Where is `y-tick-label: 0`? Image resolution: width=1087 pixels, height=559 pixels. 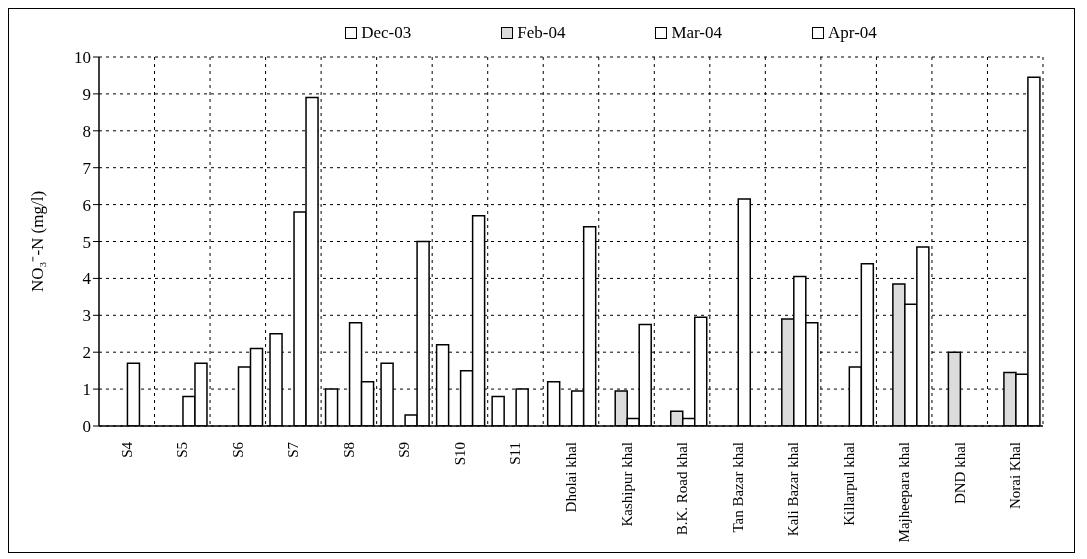 y-tick-label: 0 is located at coordinates (86, 427).